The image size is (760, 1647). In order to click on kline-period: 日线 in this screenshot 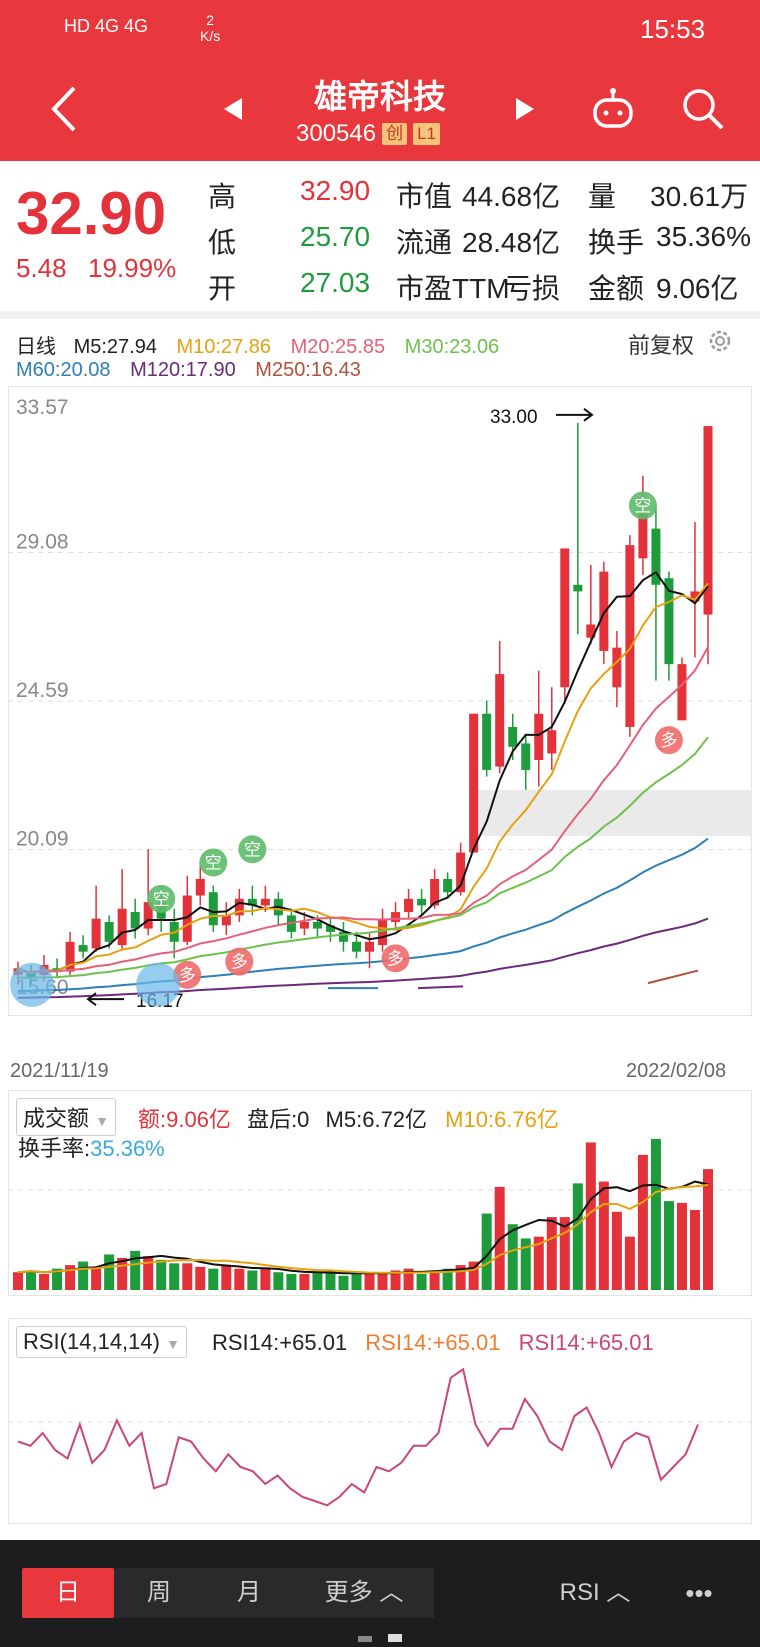, I will do `click(36, 347)`.